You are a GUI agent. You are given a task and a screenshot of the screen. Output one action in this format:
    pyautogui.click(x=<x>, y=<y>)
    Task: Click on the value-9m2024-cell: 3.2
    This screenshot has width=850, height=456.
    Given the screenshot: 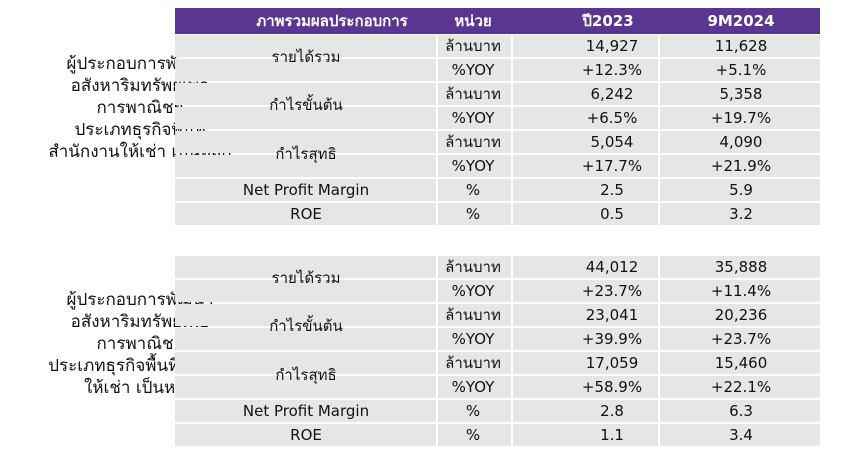 What is the action you would take?
    pyautogui.click(x=741, y=214)
    